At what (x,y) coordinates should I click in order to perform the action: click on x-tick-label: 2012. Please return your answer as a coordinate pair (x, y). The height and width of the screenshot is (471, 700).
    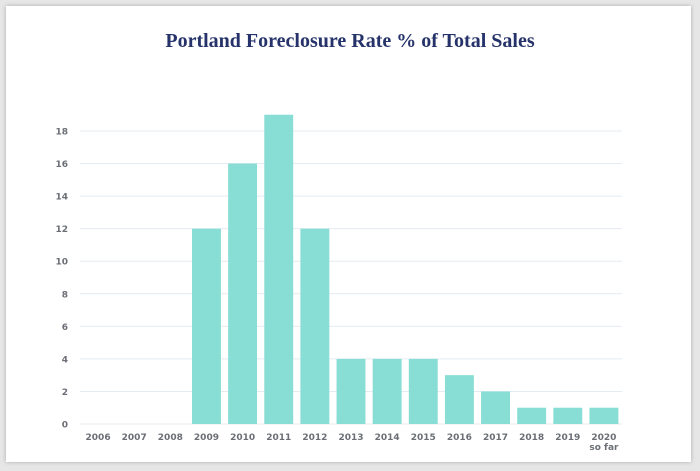
    Looking at the image, I should click on (314, 438).